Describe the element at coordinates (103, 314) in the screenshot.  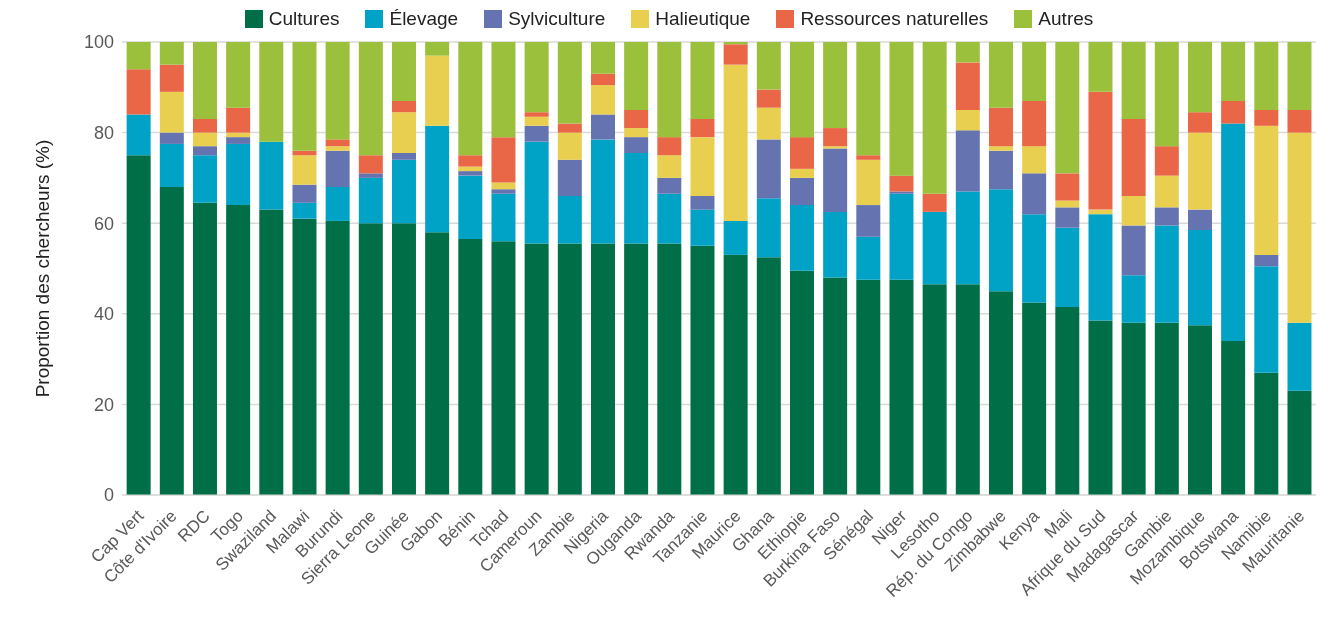
I see `y-tick-label: 40` at that location.